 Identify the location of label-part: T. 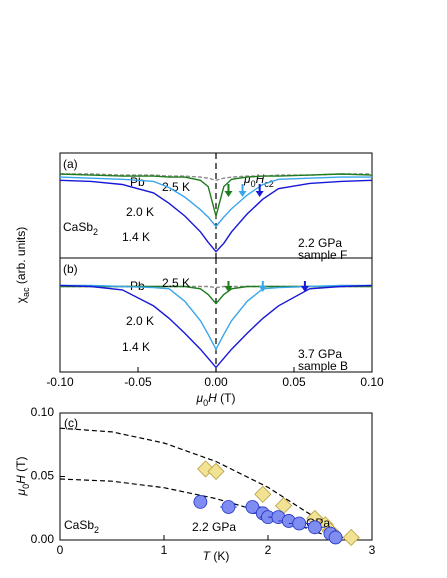
(207, 556).